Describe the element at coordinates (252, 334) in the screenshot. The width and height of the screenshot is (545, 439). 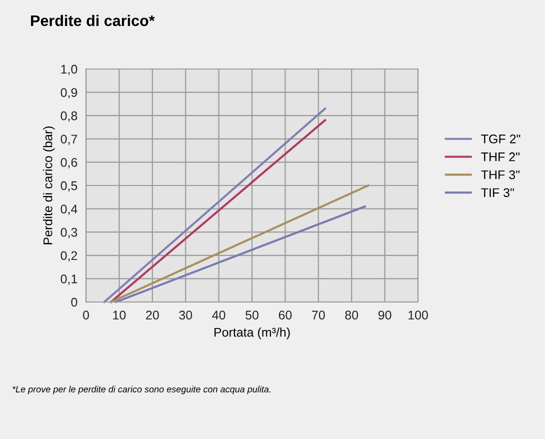
I see `x-axis-title: Portata (m³/h)` at that location.